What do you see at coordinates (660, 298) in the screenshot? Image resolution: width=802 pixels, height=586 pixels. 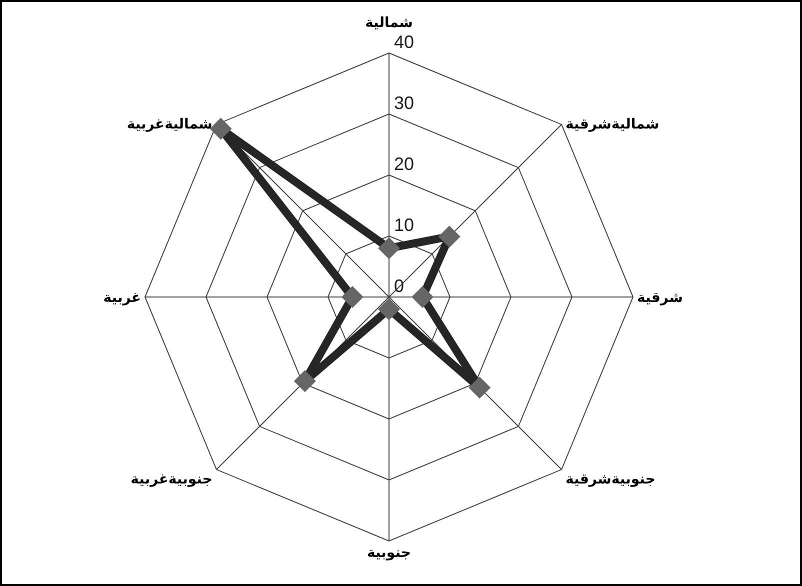 I see `spoke-label: شرقية` at bounding box center [660, 298].